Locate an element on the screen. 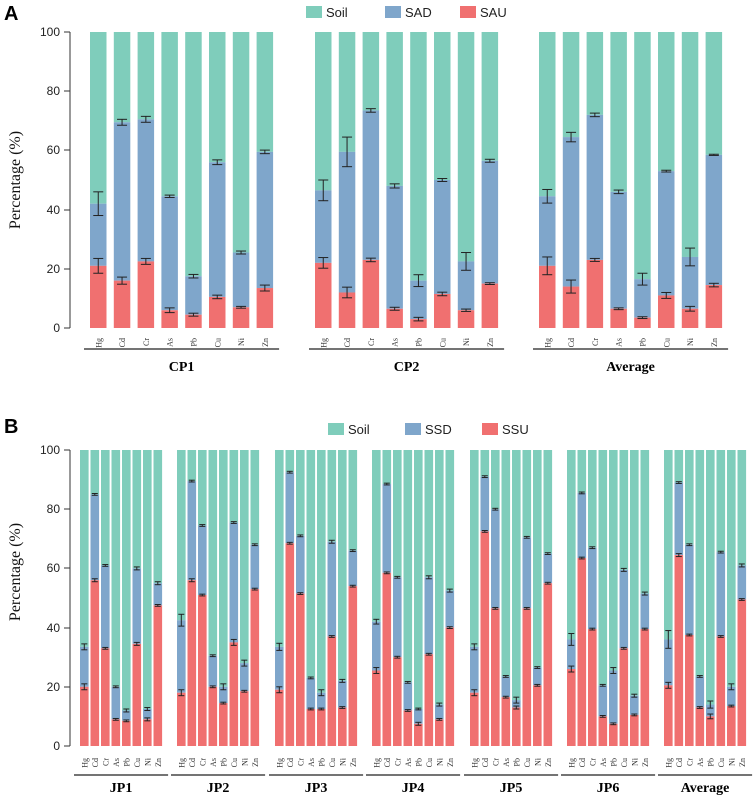 Image resolution: width=754 pixels, height=796 pixels. group-label-jp4: JP4 is located at coordinates (413, 788).